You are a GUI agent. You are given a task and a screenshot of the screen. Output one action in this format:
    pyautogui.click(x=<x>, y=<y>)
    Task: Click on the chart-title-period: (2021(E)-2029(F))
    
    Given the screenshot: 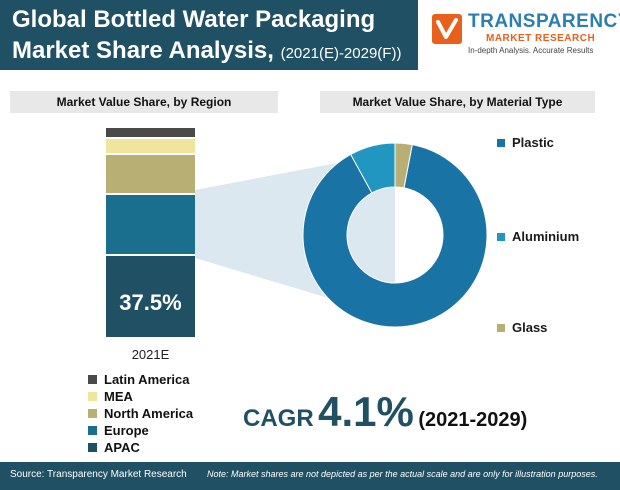 What is the action you would take?
    pyautogui.click(x=341, y=53)
    